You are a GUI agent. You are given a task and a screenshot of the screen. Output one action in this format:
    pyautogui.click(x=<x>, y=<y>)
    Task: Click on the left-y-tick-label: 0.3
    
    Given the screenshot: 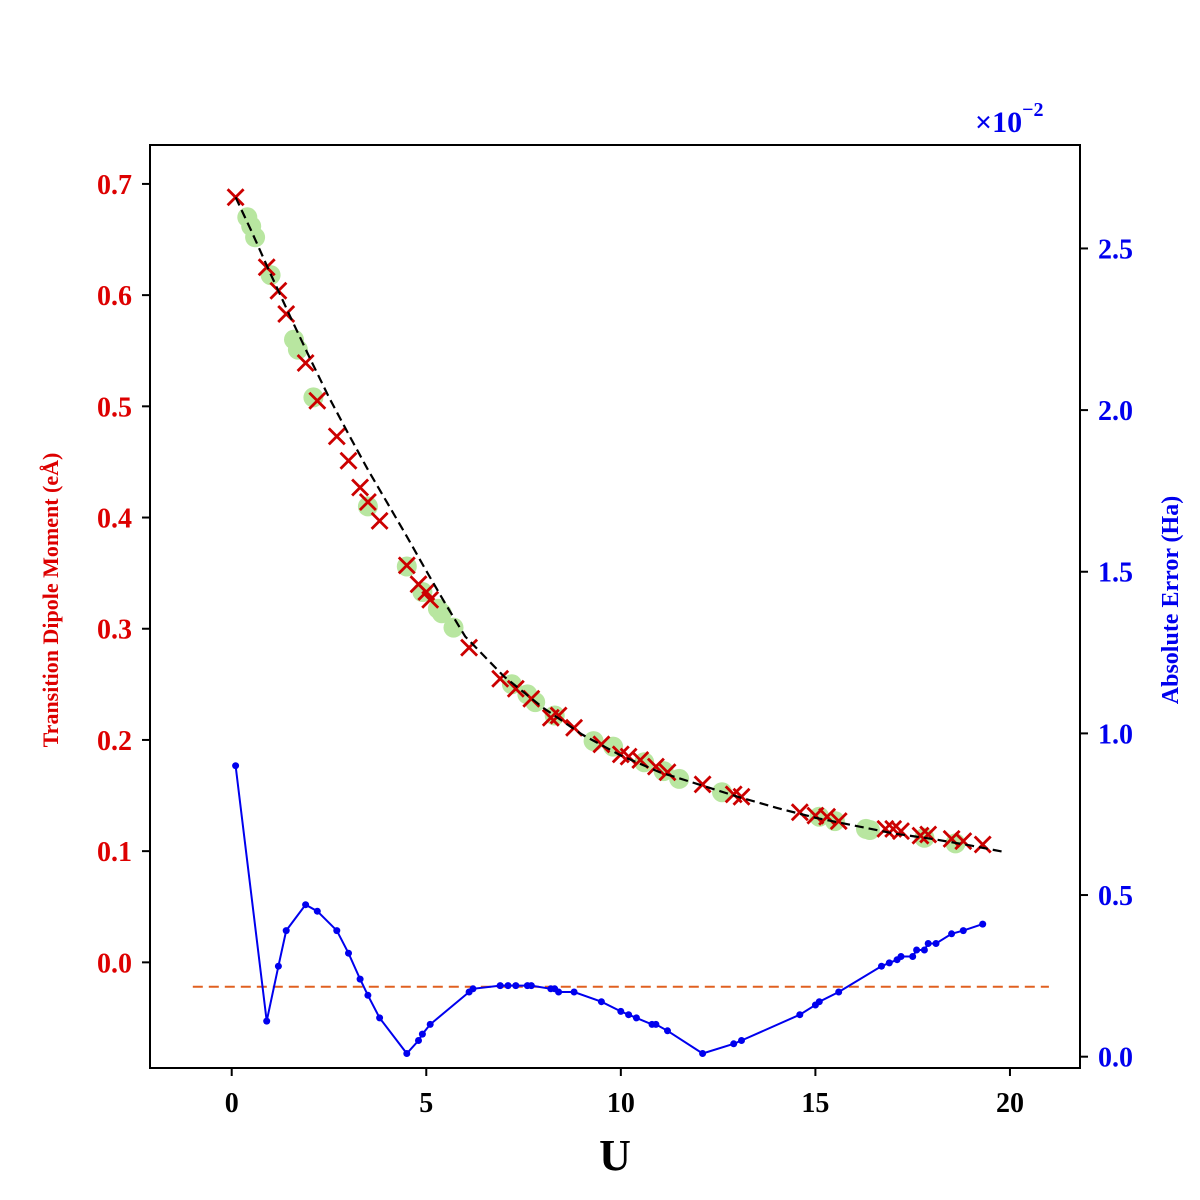 What is the action you would take?
    pyautogui.click(x=114, y=630)
    